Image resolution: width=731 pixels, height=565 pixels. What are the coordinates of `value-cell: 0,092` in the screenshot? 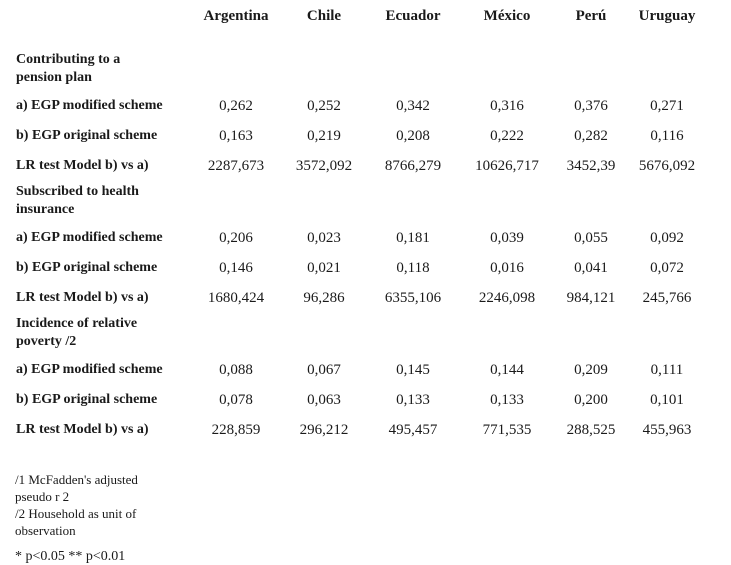 It's located at (667, 237).